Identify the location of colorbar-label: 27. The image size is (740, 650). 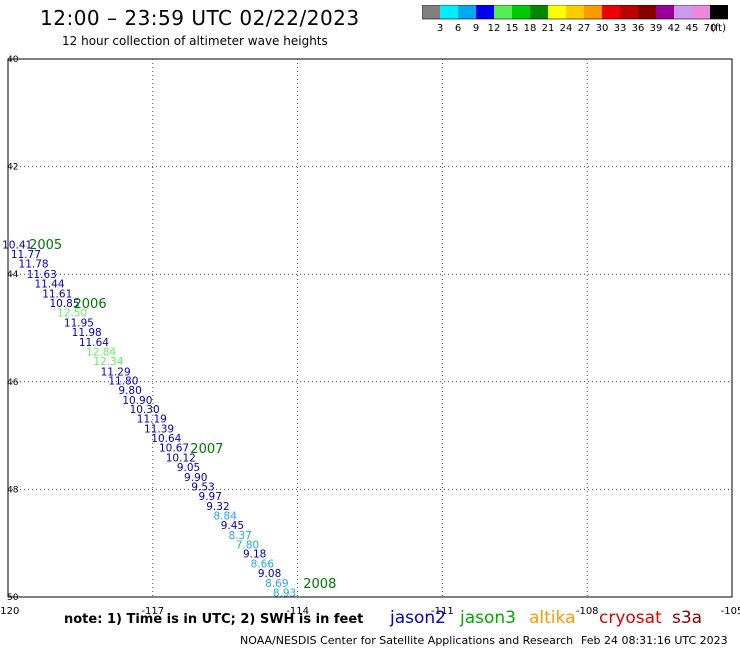
(584, 28).